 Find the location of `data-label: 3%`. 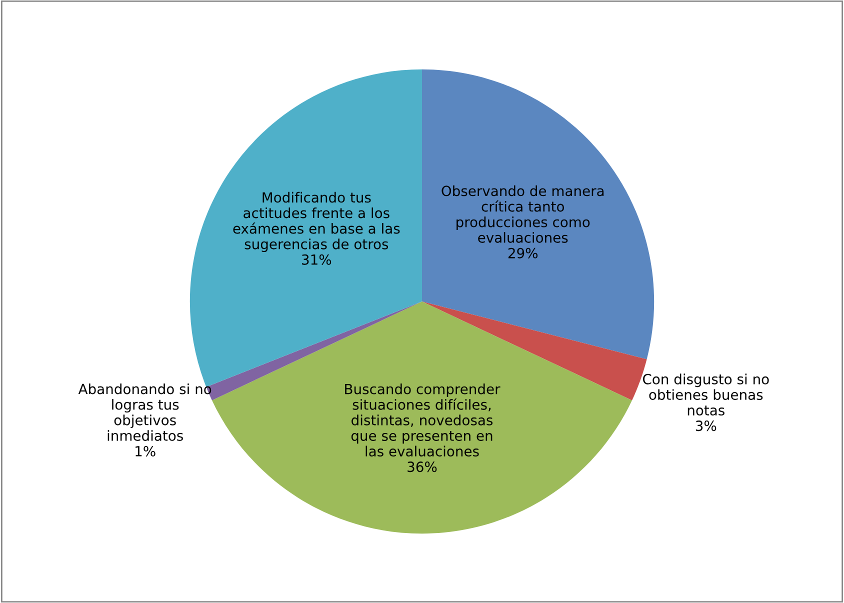

data-label: 3% is located at coordinates (706, 426).